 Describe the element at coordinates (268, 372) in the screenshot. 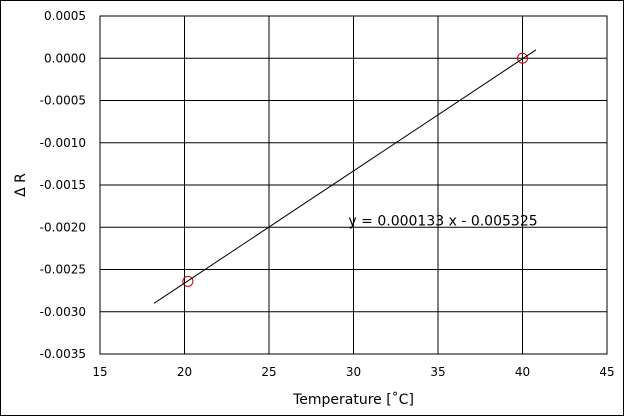

I see `x-tick-label: 25` at that location.